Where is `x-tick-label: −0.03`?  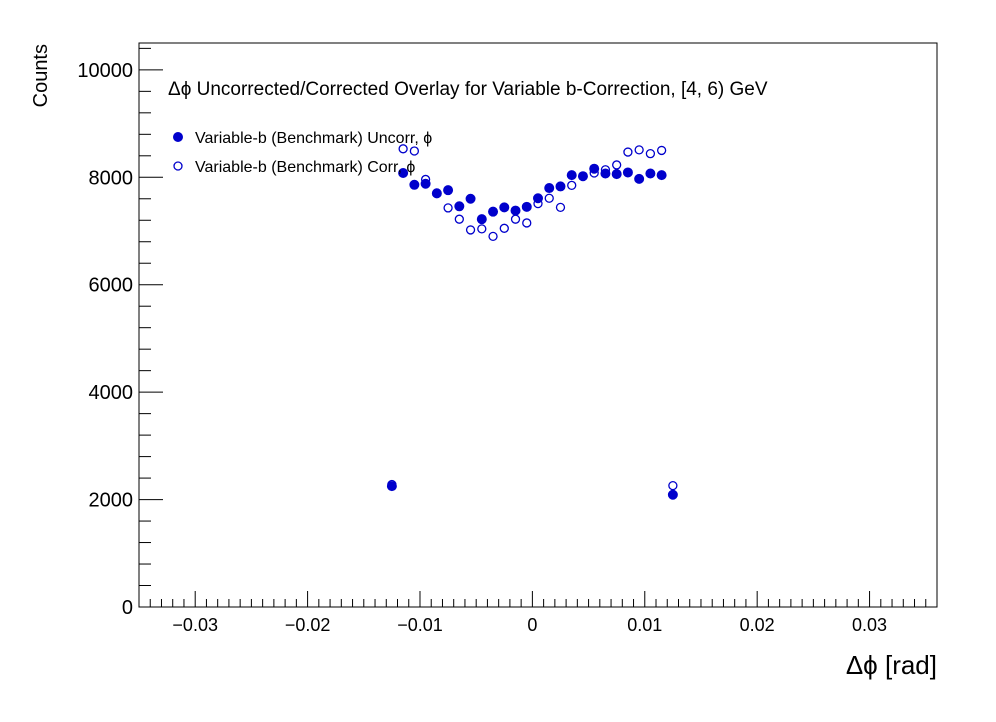 x-tick-label: −0.03 is located at coordinates (195, 625).